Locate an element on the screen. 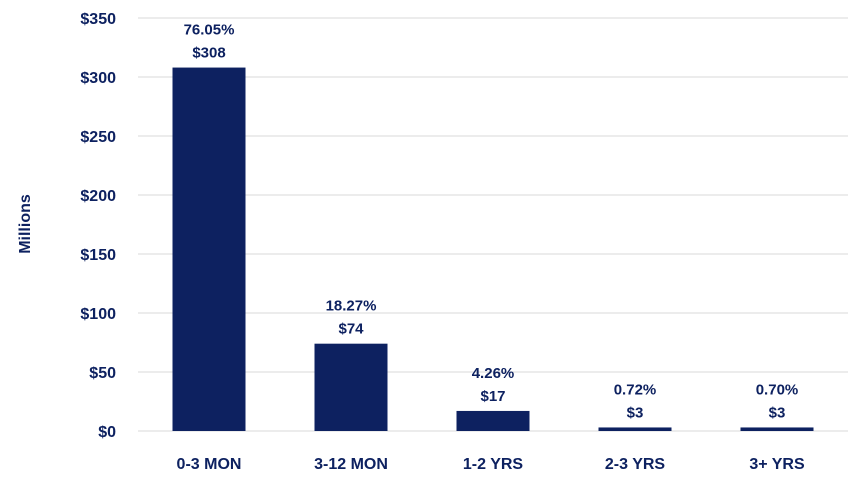 The height and width of the screenshot is (480, 848). y-tick-label: $50 is located at coordinates (102, 373).